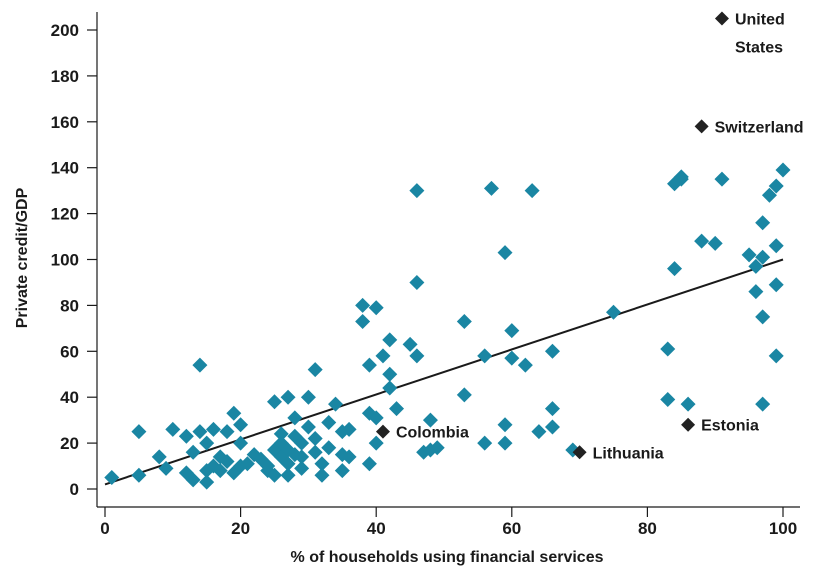  I want to click on point-annotation: United States, so click(760, 34).